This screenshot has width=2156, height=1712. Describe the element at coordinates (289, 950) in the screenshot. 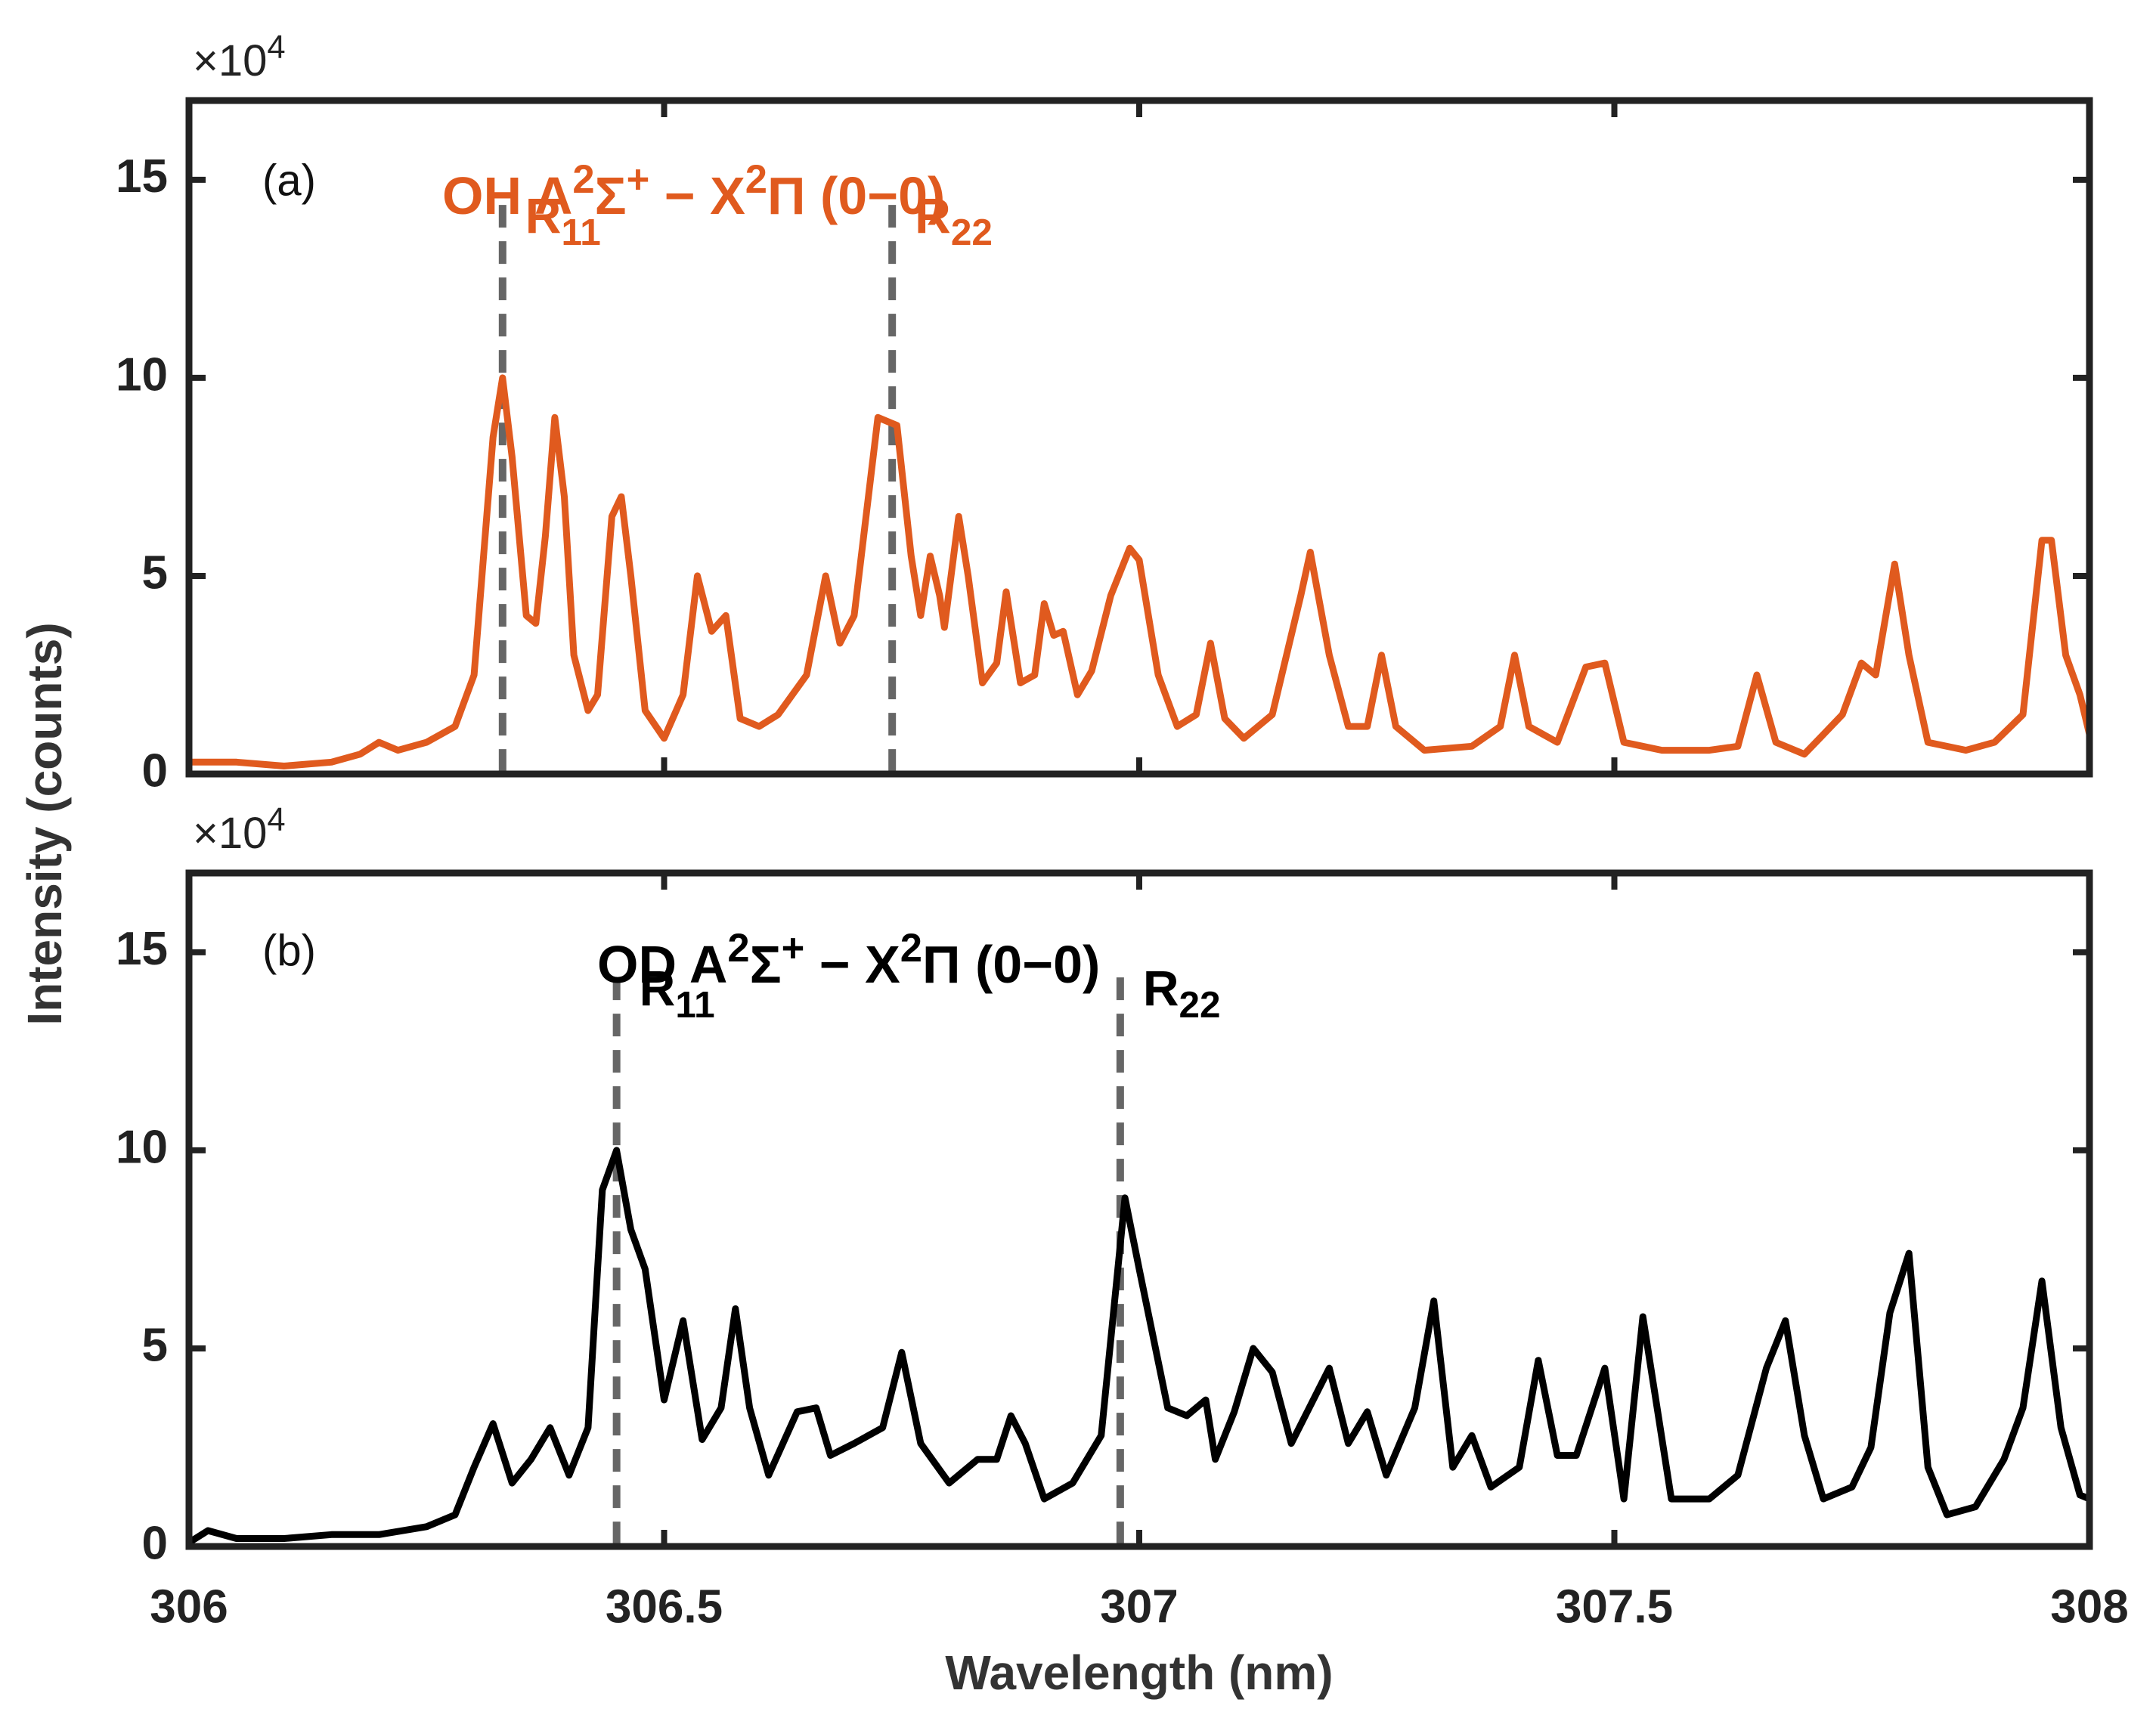

I see `panel-label: (b)` at that location.